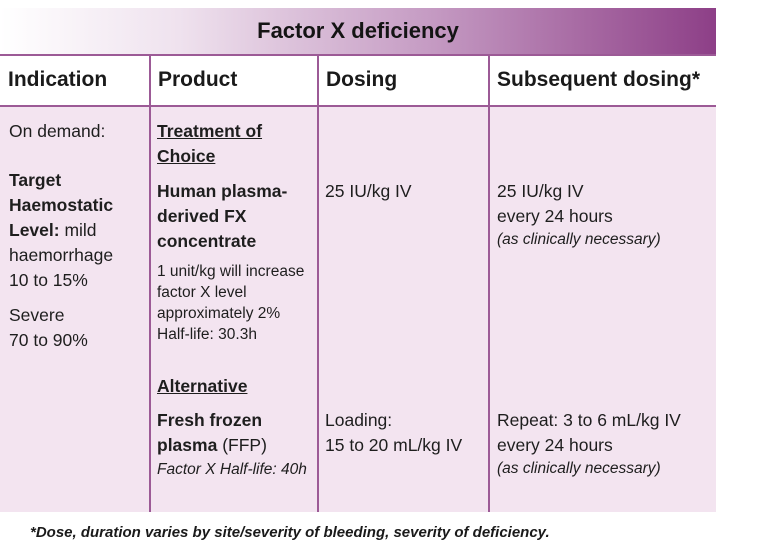 The width and height of the screenshot is (758, 548). What do you see at coordinates (358, 55) in the screenshot?
I see `header-top-rule` at bounding box center [358, 55].